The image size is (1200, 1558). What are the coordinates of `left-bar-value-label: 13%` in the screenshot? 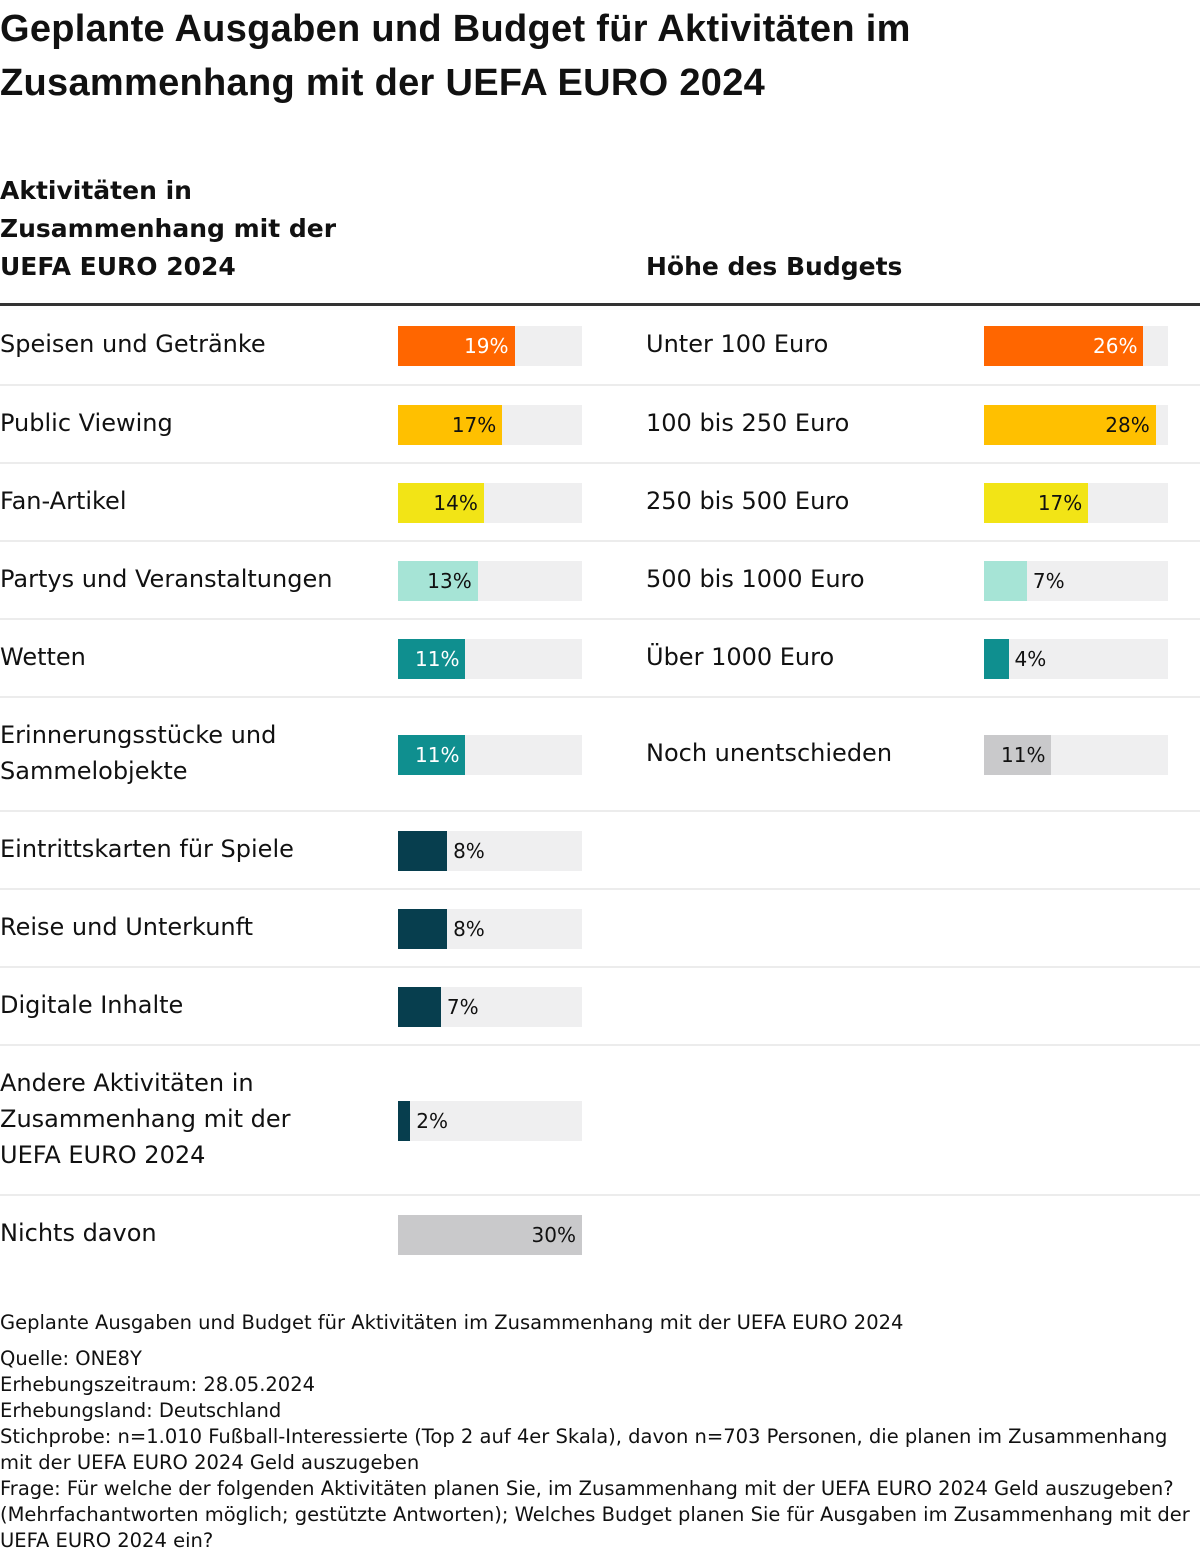 It's located at (449, 581).